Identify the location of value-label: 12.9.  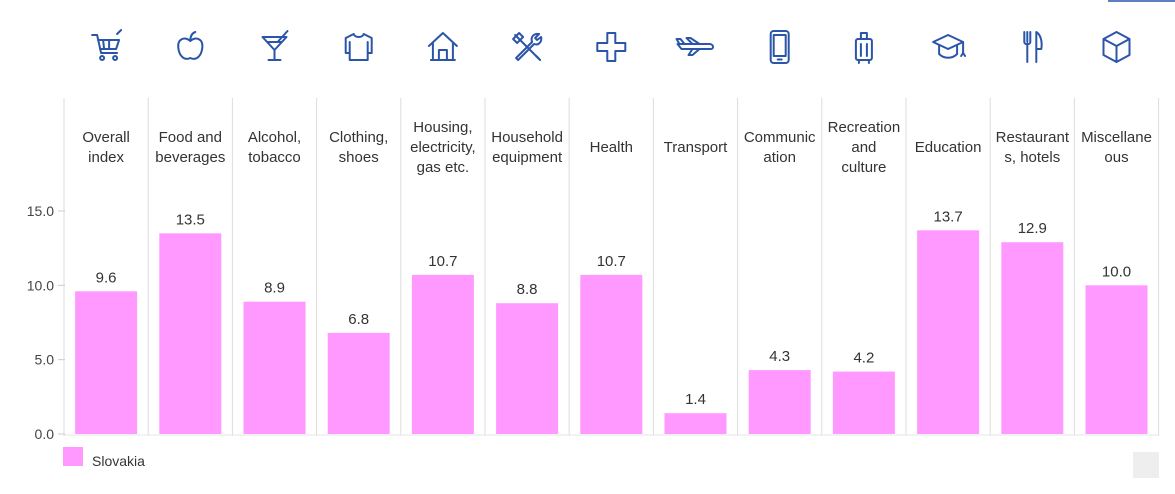
(1032, 228).